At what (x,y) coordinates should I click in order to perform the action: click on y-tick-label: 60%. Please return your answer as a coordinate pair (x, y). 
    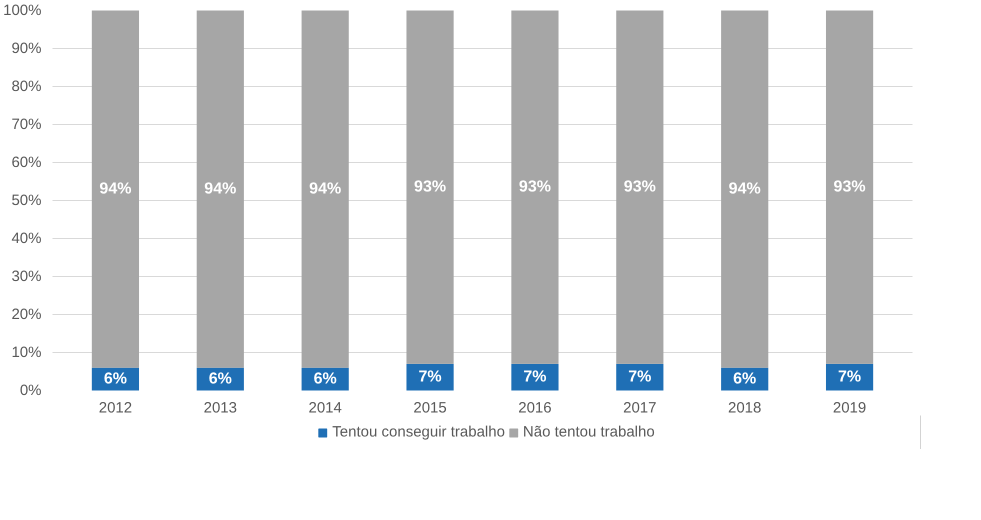
    Looking at the image, I should click on (26, 162).